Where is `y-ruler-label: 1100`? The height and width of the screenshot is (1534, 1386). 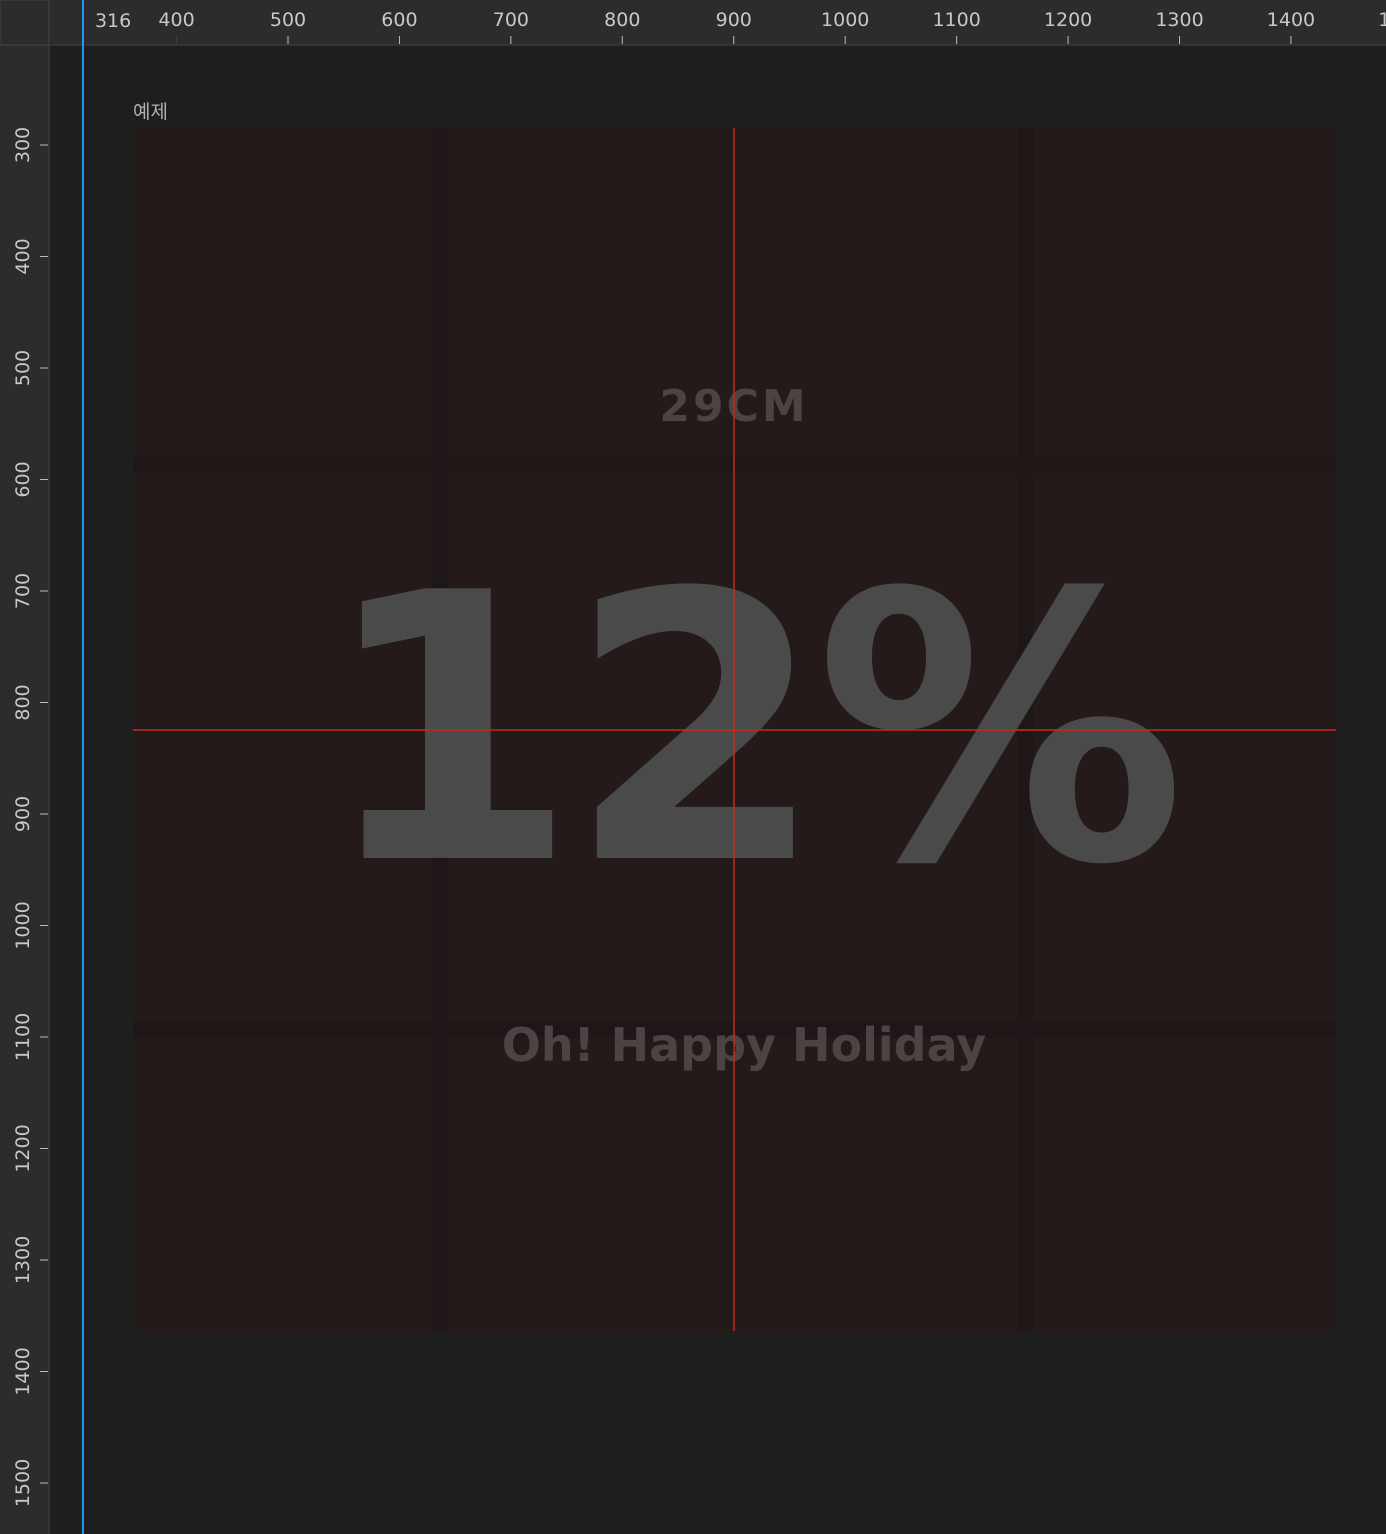
y-ruler-label: 1100 is located at coordinates (23, 1037).